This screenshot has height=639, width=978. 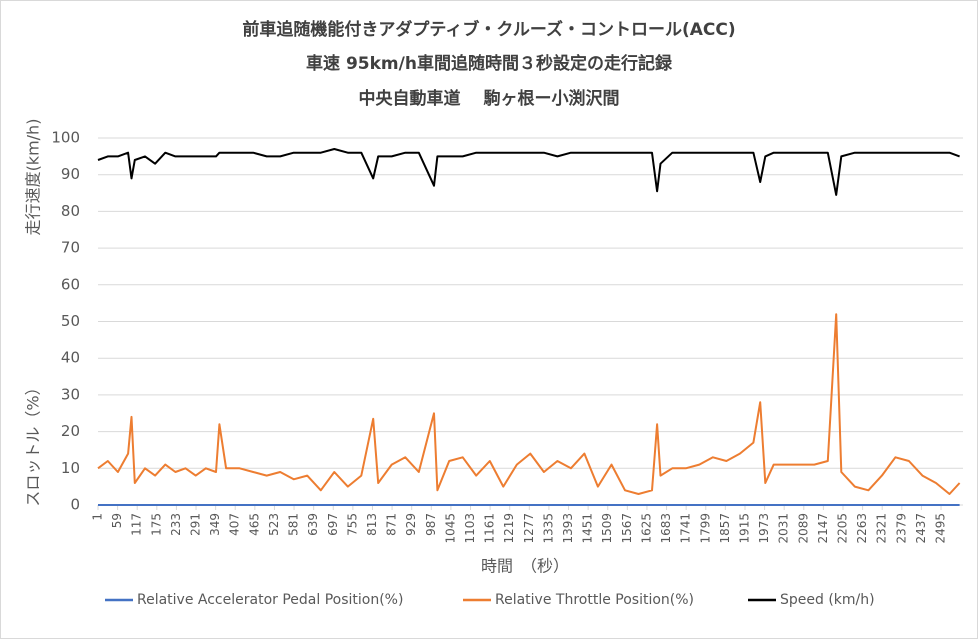 What do you see at coordinates (862, 528) in the screenshot?
I see `x-tick-label: 2263` at bounding box center [862, 528].